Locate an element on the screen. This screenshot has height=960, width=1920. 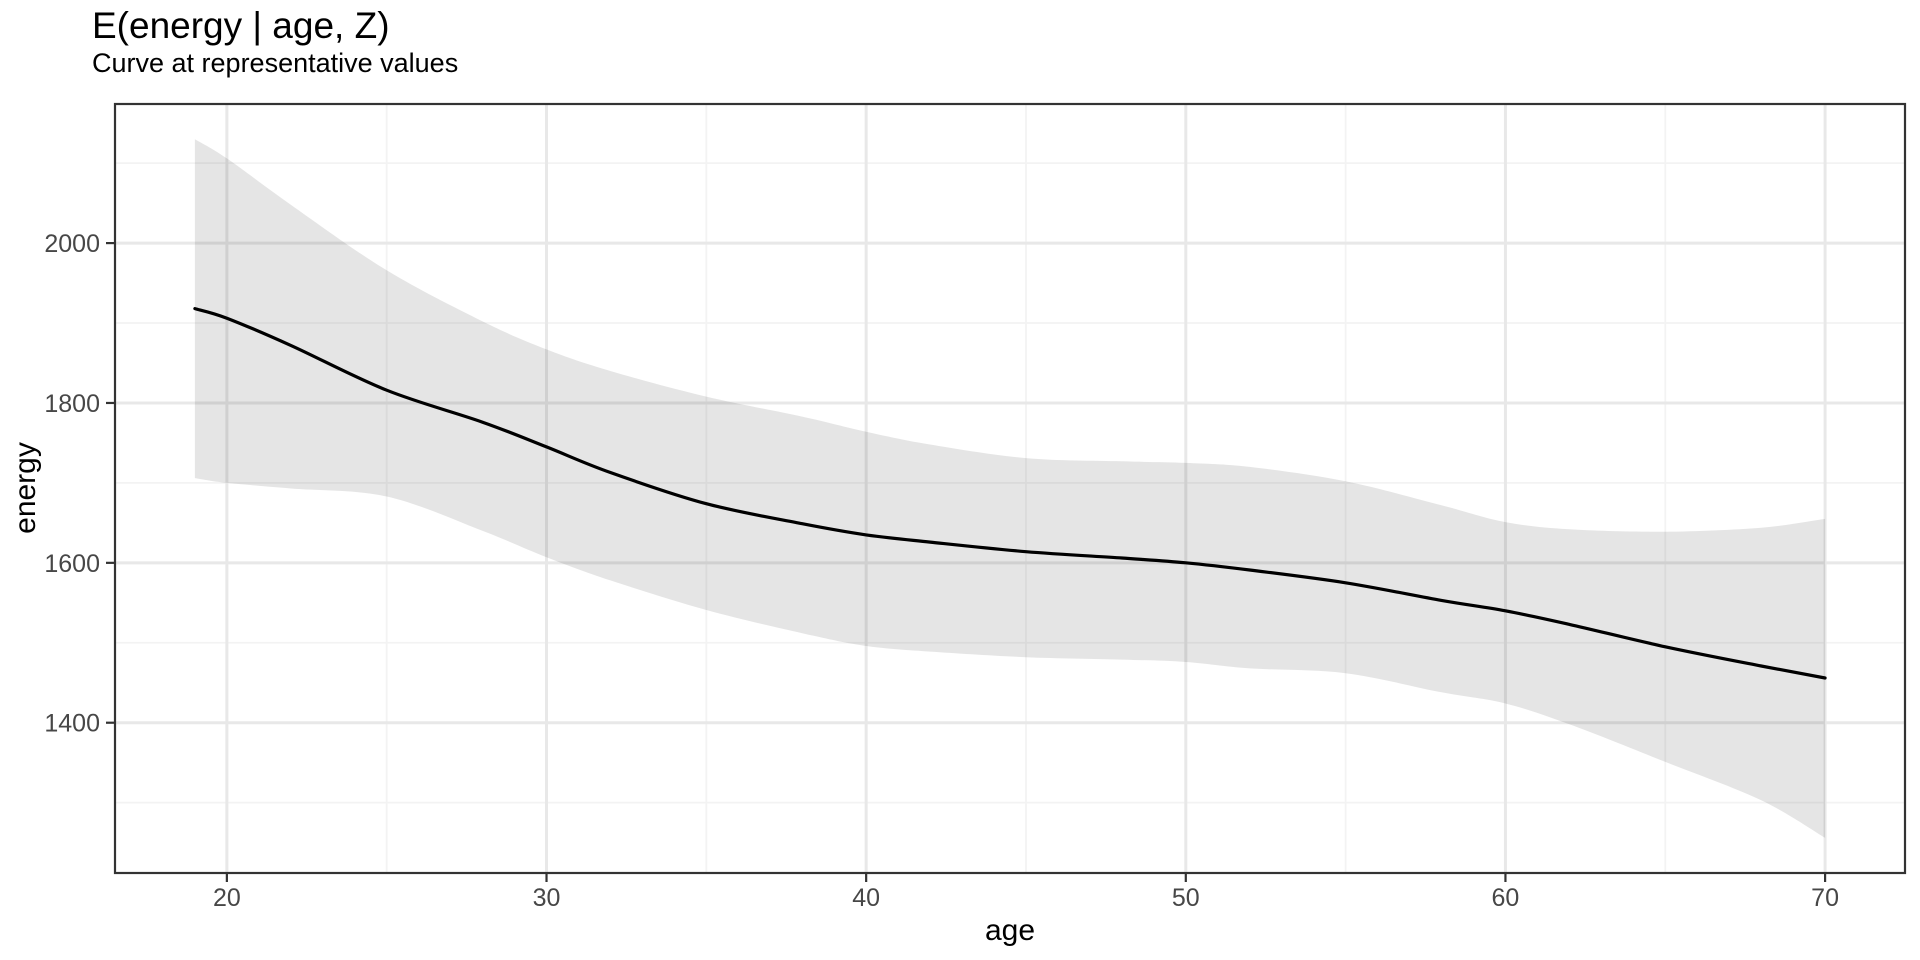
x-tick-label: 70 is located at coordinates (1825, 898).